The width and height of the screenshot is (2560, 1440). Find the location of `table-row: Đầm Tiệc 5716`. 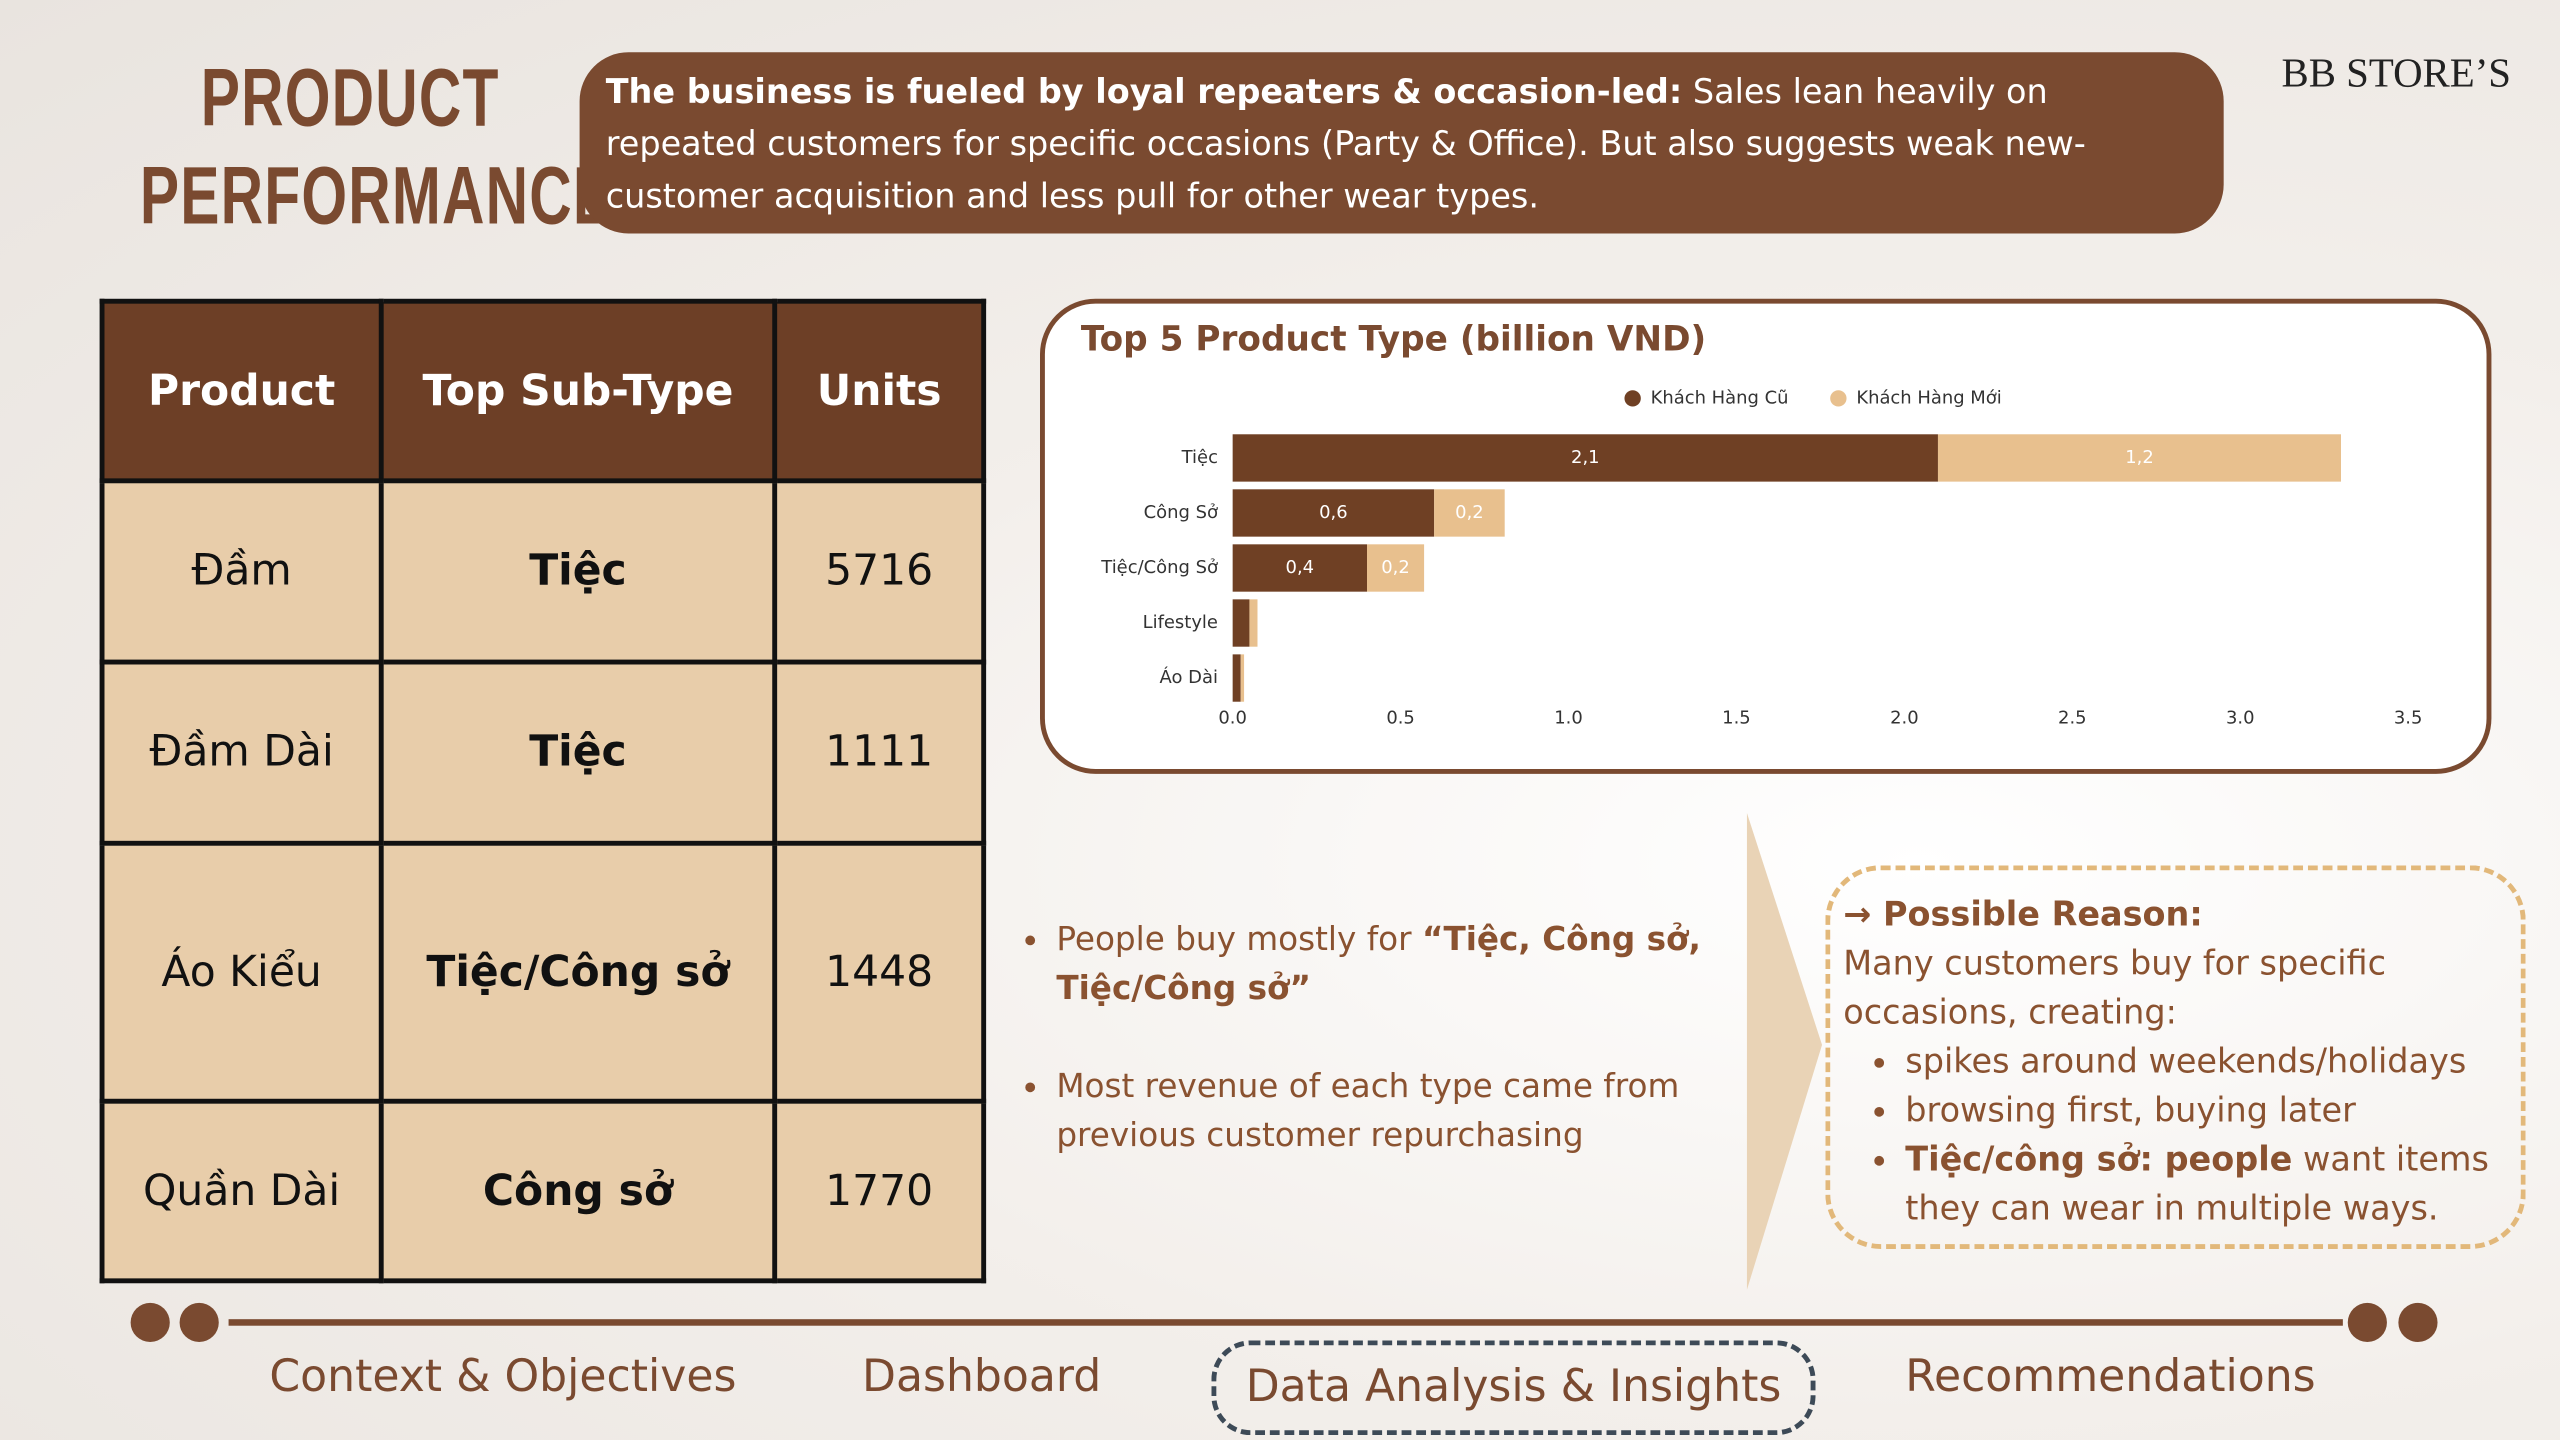

table-row: Đầm Tiệc 5716 is located at coordinates (543, 571).